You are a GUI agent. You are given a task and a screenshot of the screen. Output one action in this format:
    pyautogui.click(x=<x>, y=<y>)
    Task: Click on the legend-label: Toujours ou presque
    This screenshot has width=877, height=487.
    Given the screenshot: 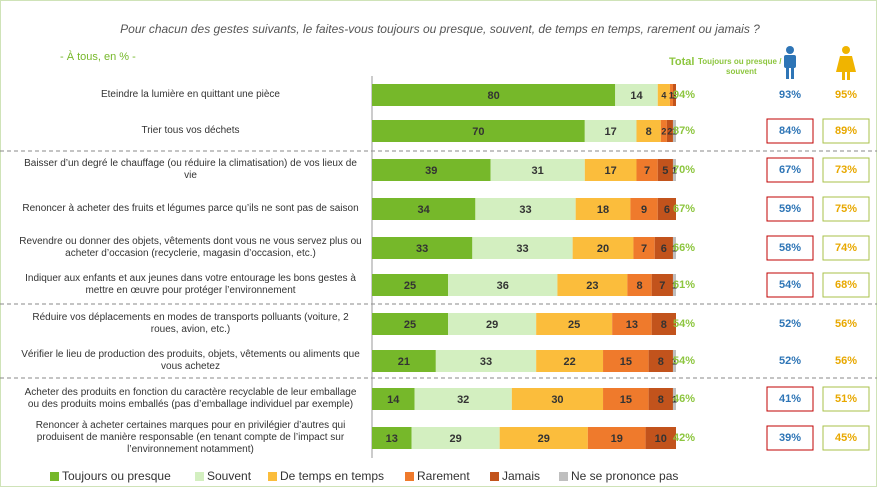 What is the action you would take?
    pyautogui.click(x=116, y=476)
    